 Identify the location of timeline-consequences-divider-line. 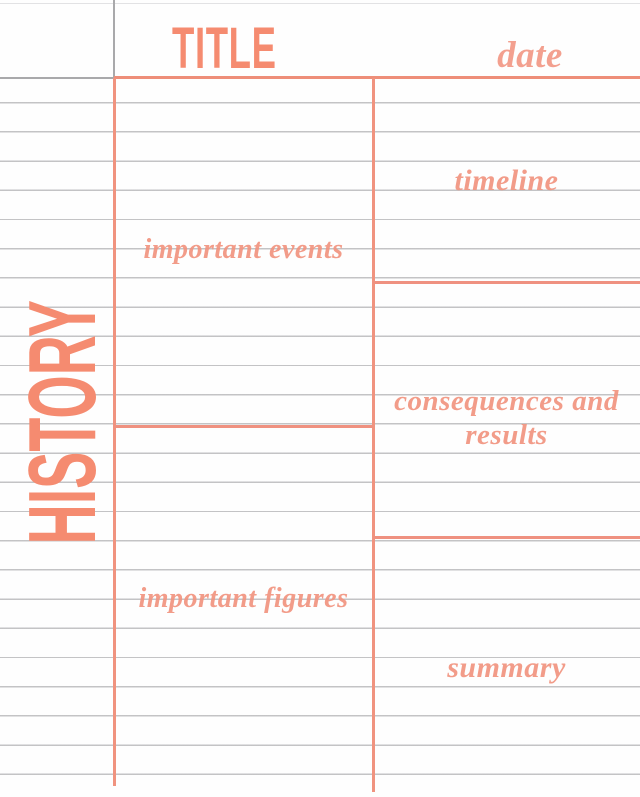
(506, 282).